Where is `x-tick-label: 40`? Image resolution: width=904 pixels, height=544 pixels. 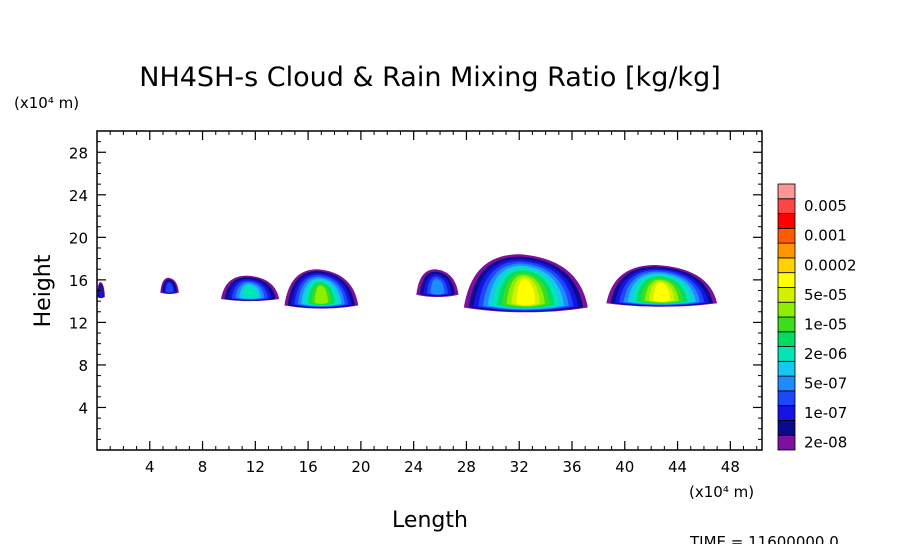 x-tick-label: 40 is located at coordinates (624, 467).